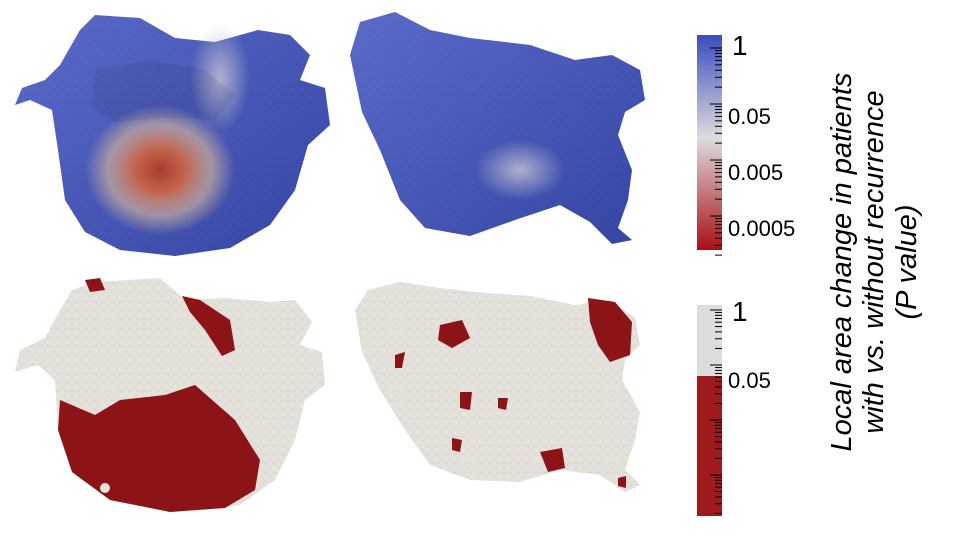 This screenshot has width=954, height=539. Describe the element at coordinates (906, 262) in the screenshot. I see `side-title-line-3: (P value)` at that location.